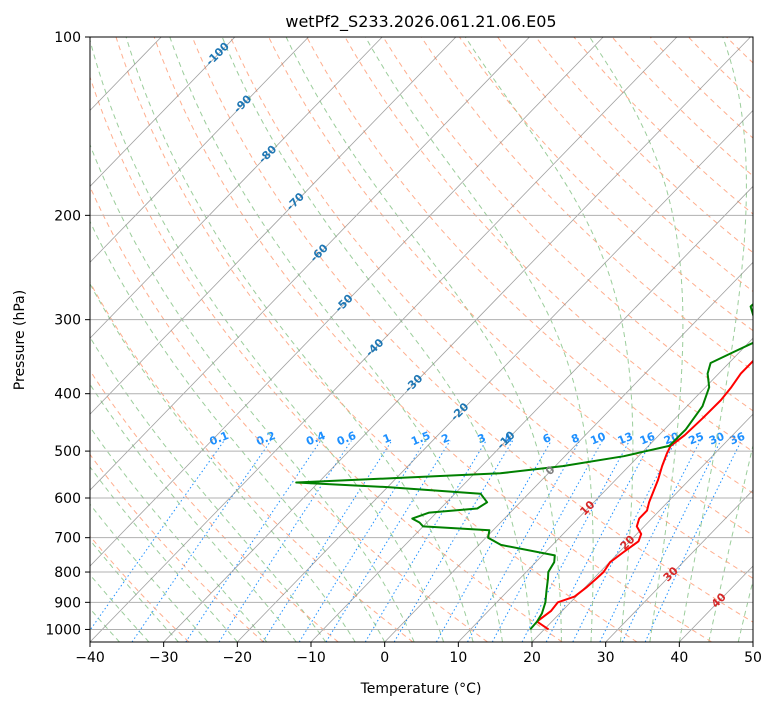 This screenshot has height=708, width=775. I want to click on isotherm-label: 0, so click(550, 470).